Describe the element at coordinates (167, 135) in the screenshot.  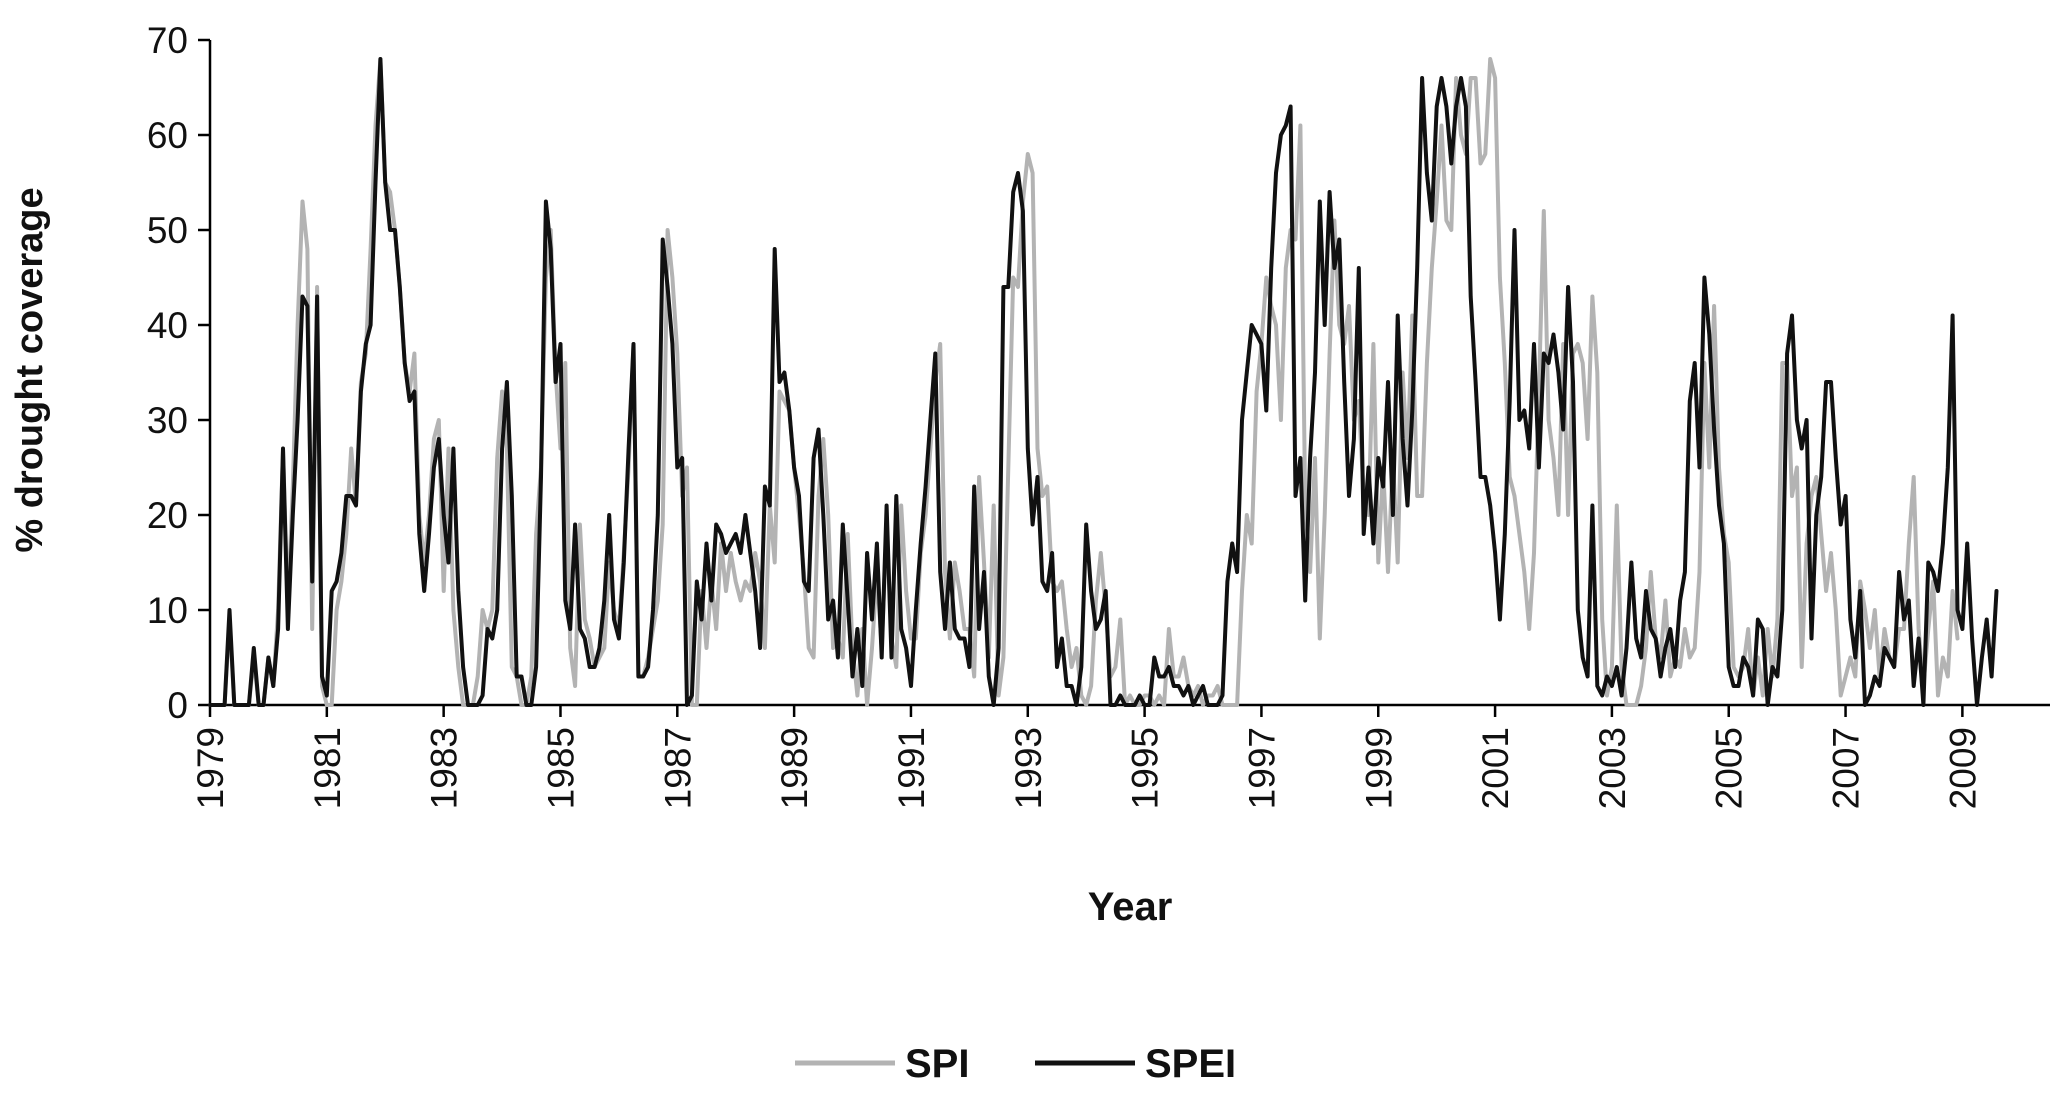
I see `y-tick-label: 60` at that location.